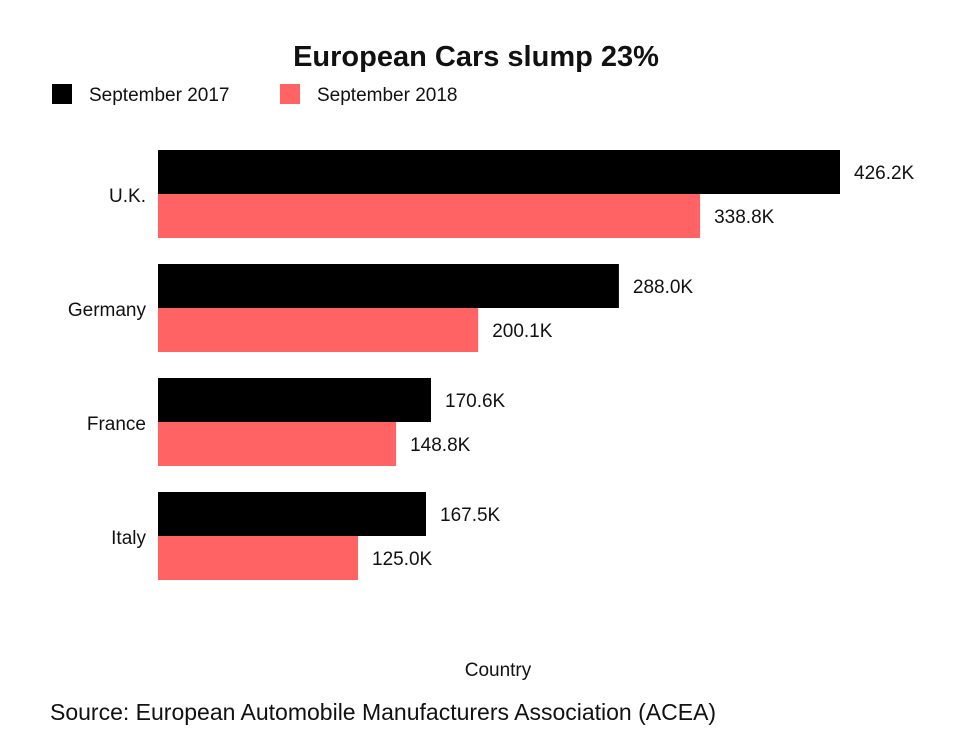  Describe the element at coordinates (663, 287) in the screenshot. I see `value-label-germany-september-2017: 288.0K` at that location.